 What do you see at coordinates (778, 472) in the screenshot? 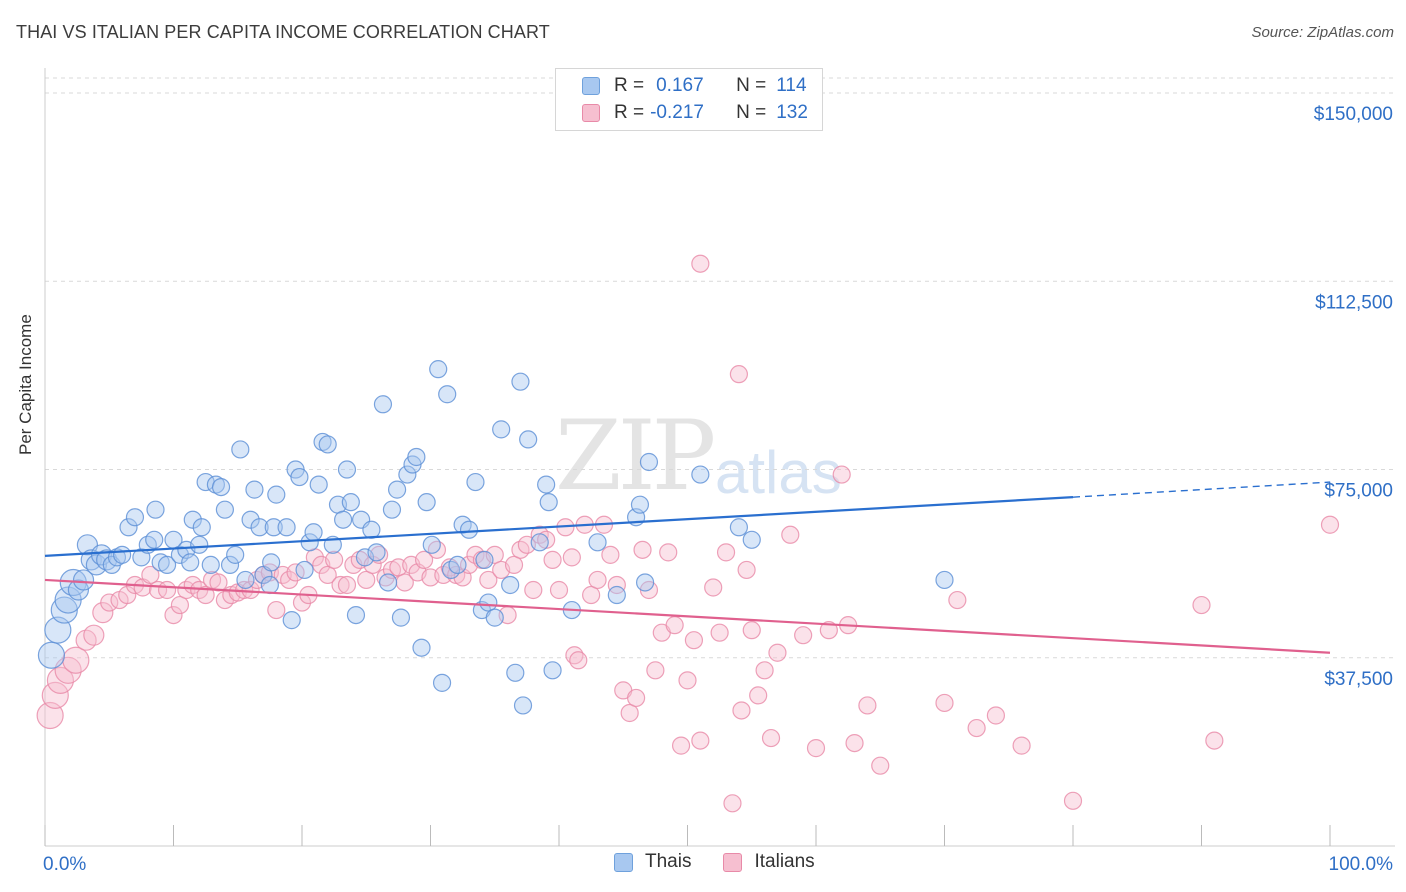
I see `watermark-atlas: atlas` at bounding box center [778, 472].